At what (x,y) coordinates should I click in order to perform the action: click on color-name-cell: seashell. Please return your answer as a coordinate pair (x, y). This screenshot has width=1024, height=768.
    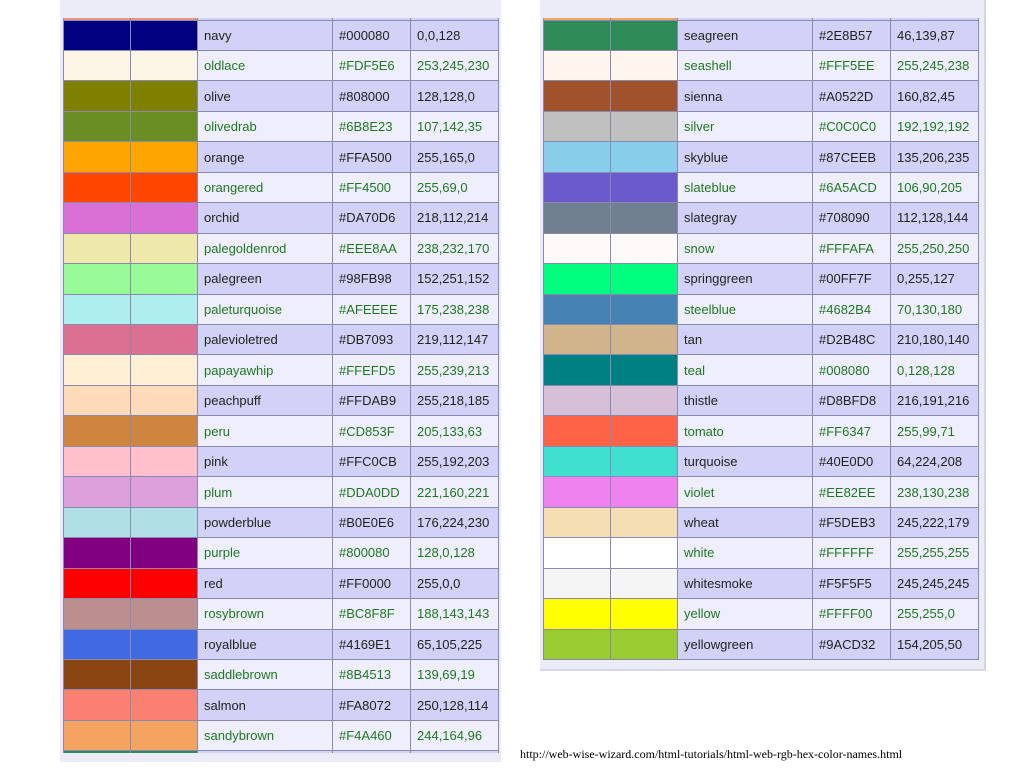
    Looking at the image, I should click on (745, 65).